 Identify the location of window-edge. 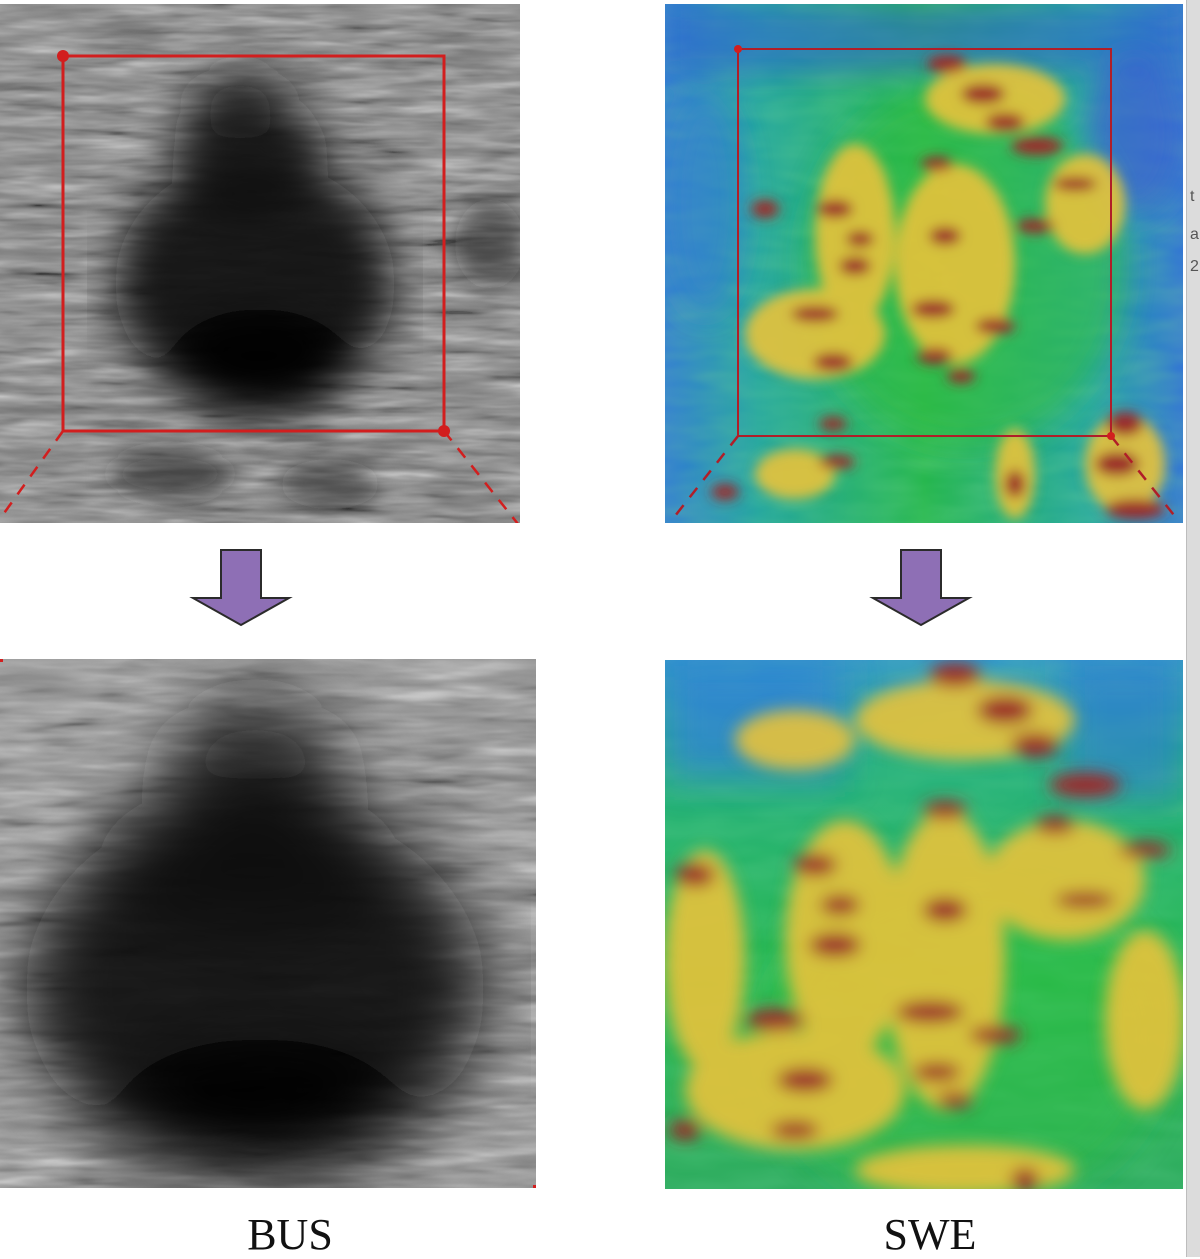
(1193, 628).